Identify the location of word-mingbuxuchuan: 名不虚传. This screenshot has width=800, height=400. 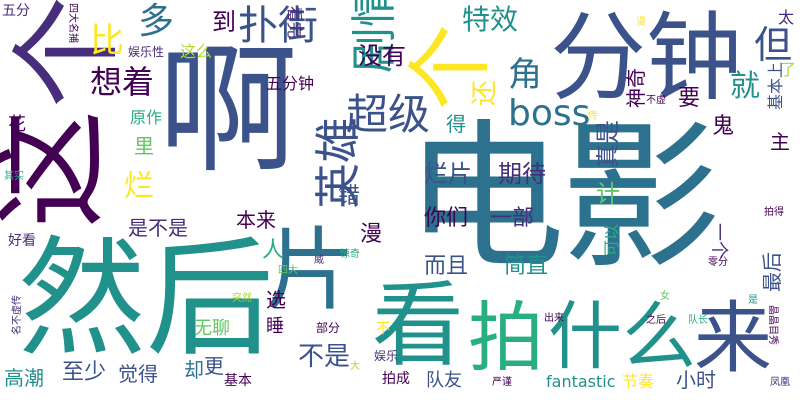
(17, 315).